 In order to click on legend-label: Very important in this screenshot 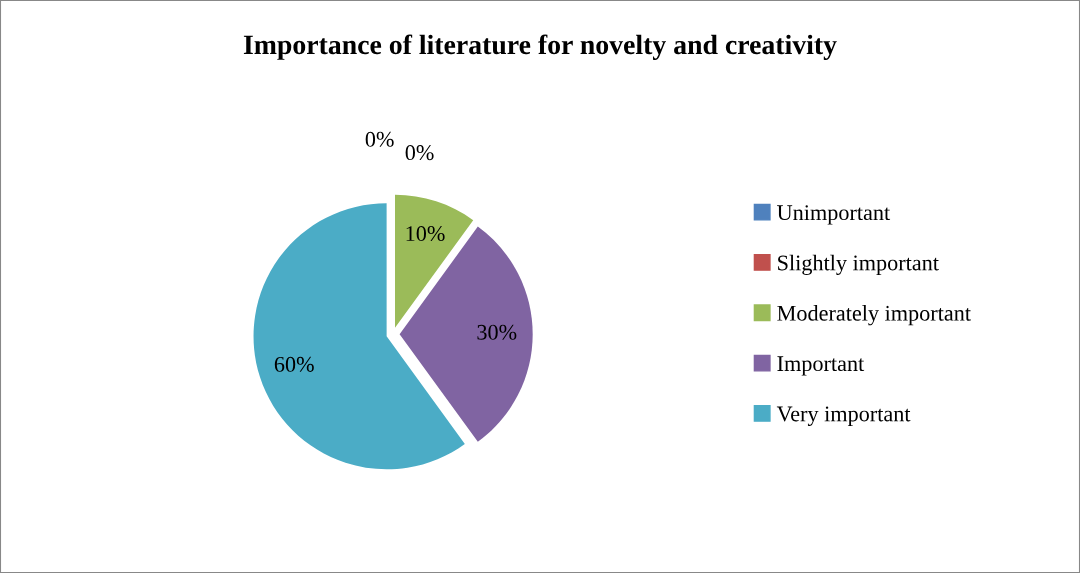, I will do `click(843, 416)`.